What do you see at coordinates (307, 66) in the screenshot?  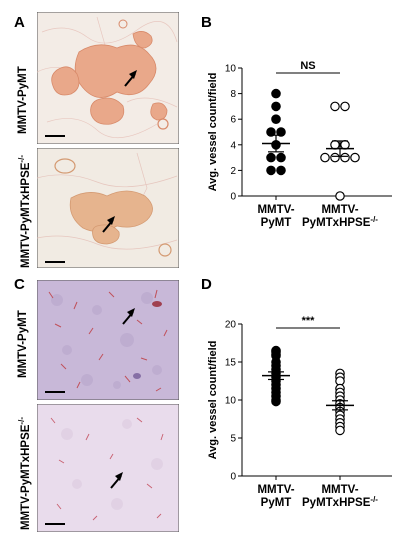 I see `significance-label: NS` at bounding box center [307, 66].